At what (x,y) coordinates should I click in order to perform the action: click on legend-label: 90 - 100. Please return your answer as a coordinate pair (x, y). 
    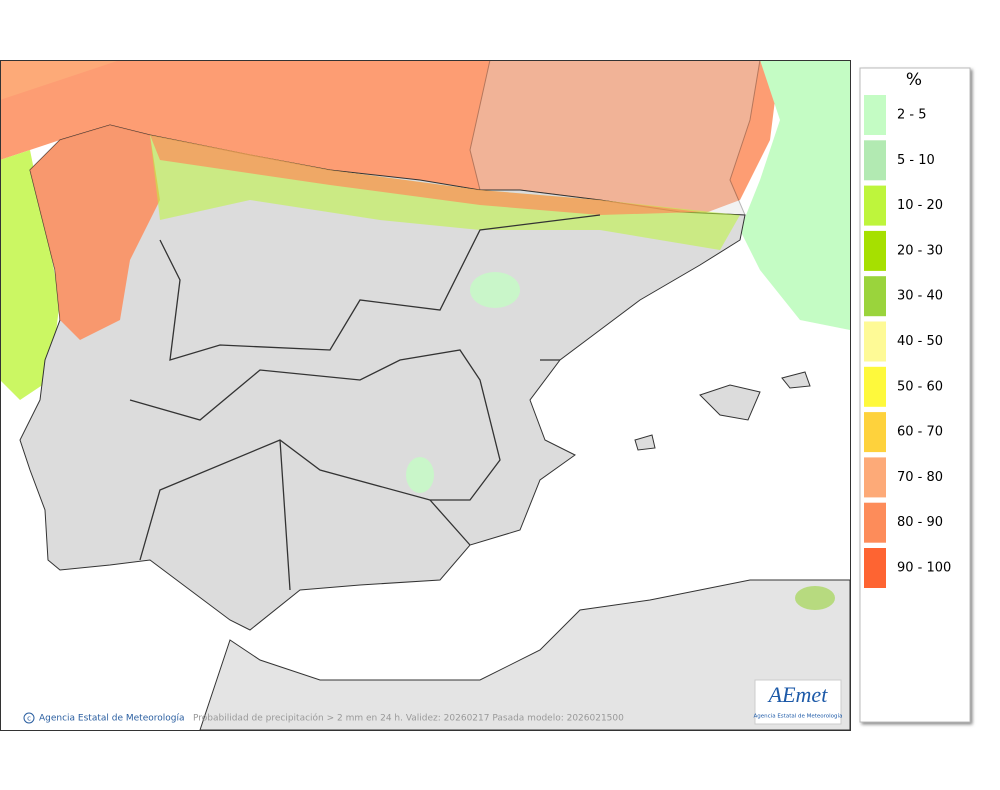
    Looking at the image, I should click on (924, 568).